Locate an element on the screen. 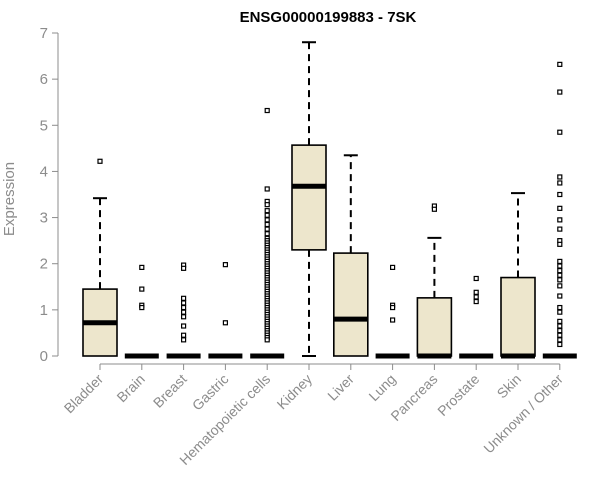  y-tick-label: 1 is located at coordinates (44, 310).